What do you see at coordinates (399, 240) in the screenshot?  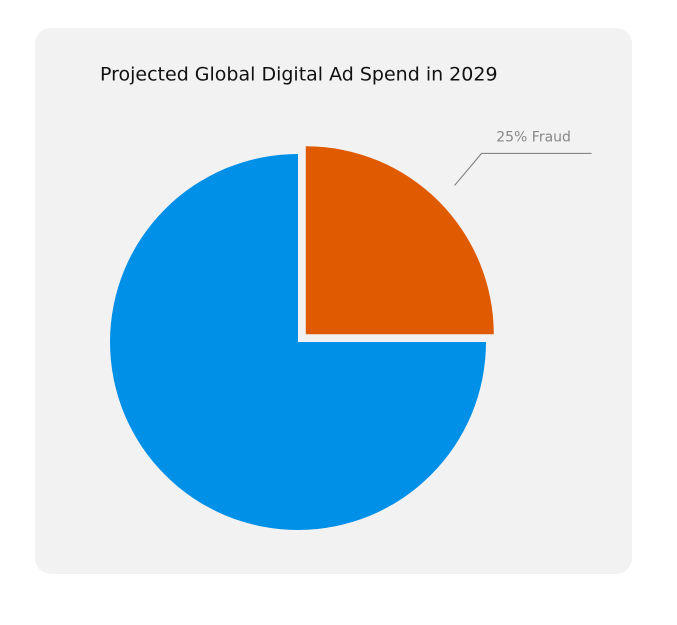 I see `pie-slice` at bounding box center [399, 240].